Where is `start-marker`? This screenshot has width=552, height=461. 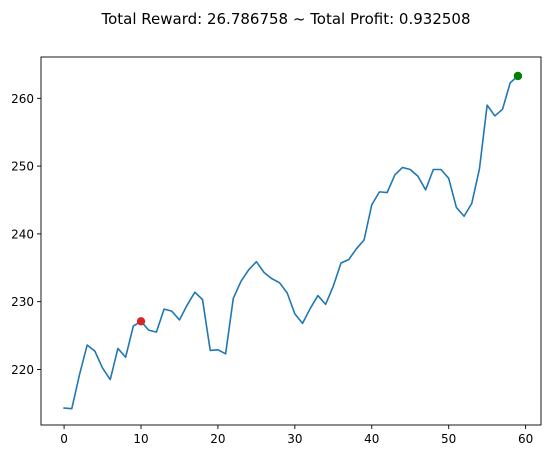 start-marker is located at coordinates (141, 321).